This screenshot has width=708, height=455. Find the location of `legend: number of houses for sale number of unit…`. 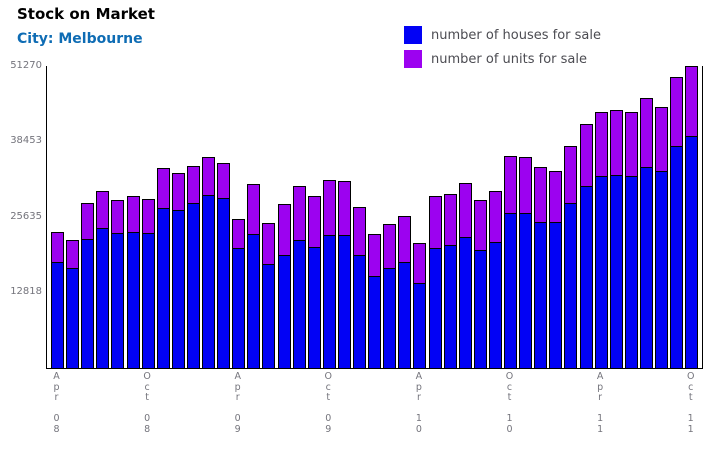

legend: number of houses for sale number of unit… is located at coordinates (502, 50).